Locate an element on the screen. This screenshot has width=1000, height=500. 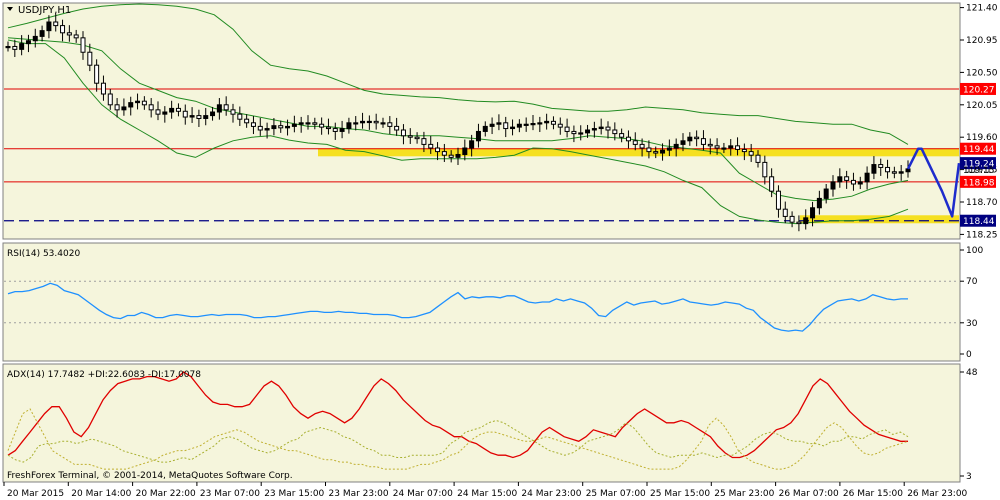
time-tick-label: 23 Mar 07:00 is located at coordinates (230, 494).